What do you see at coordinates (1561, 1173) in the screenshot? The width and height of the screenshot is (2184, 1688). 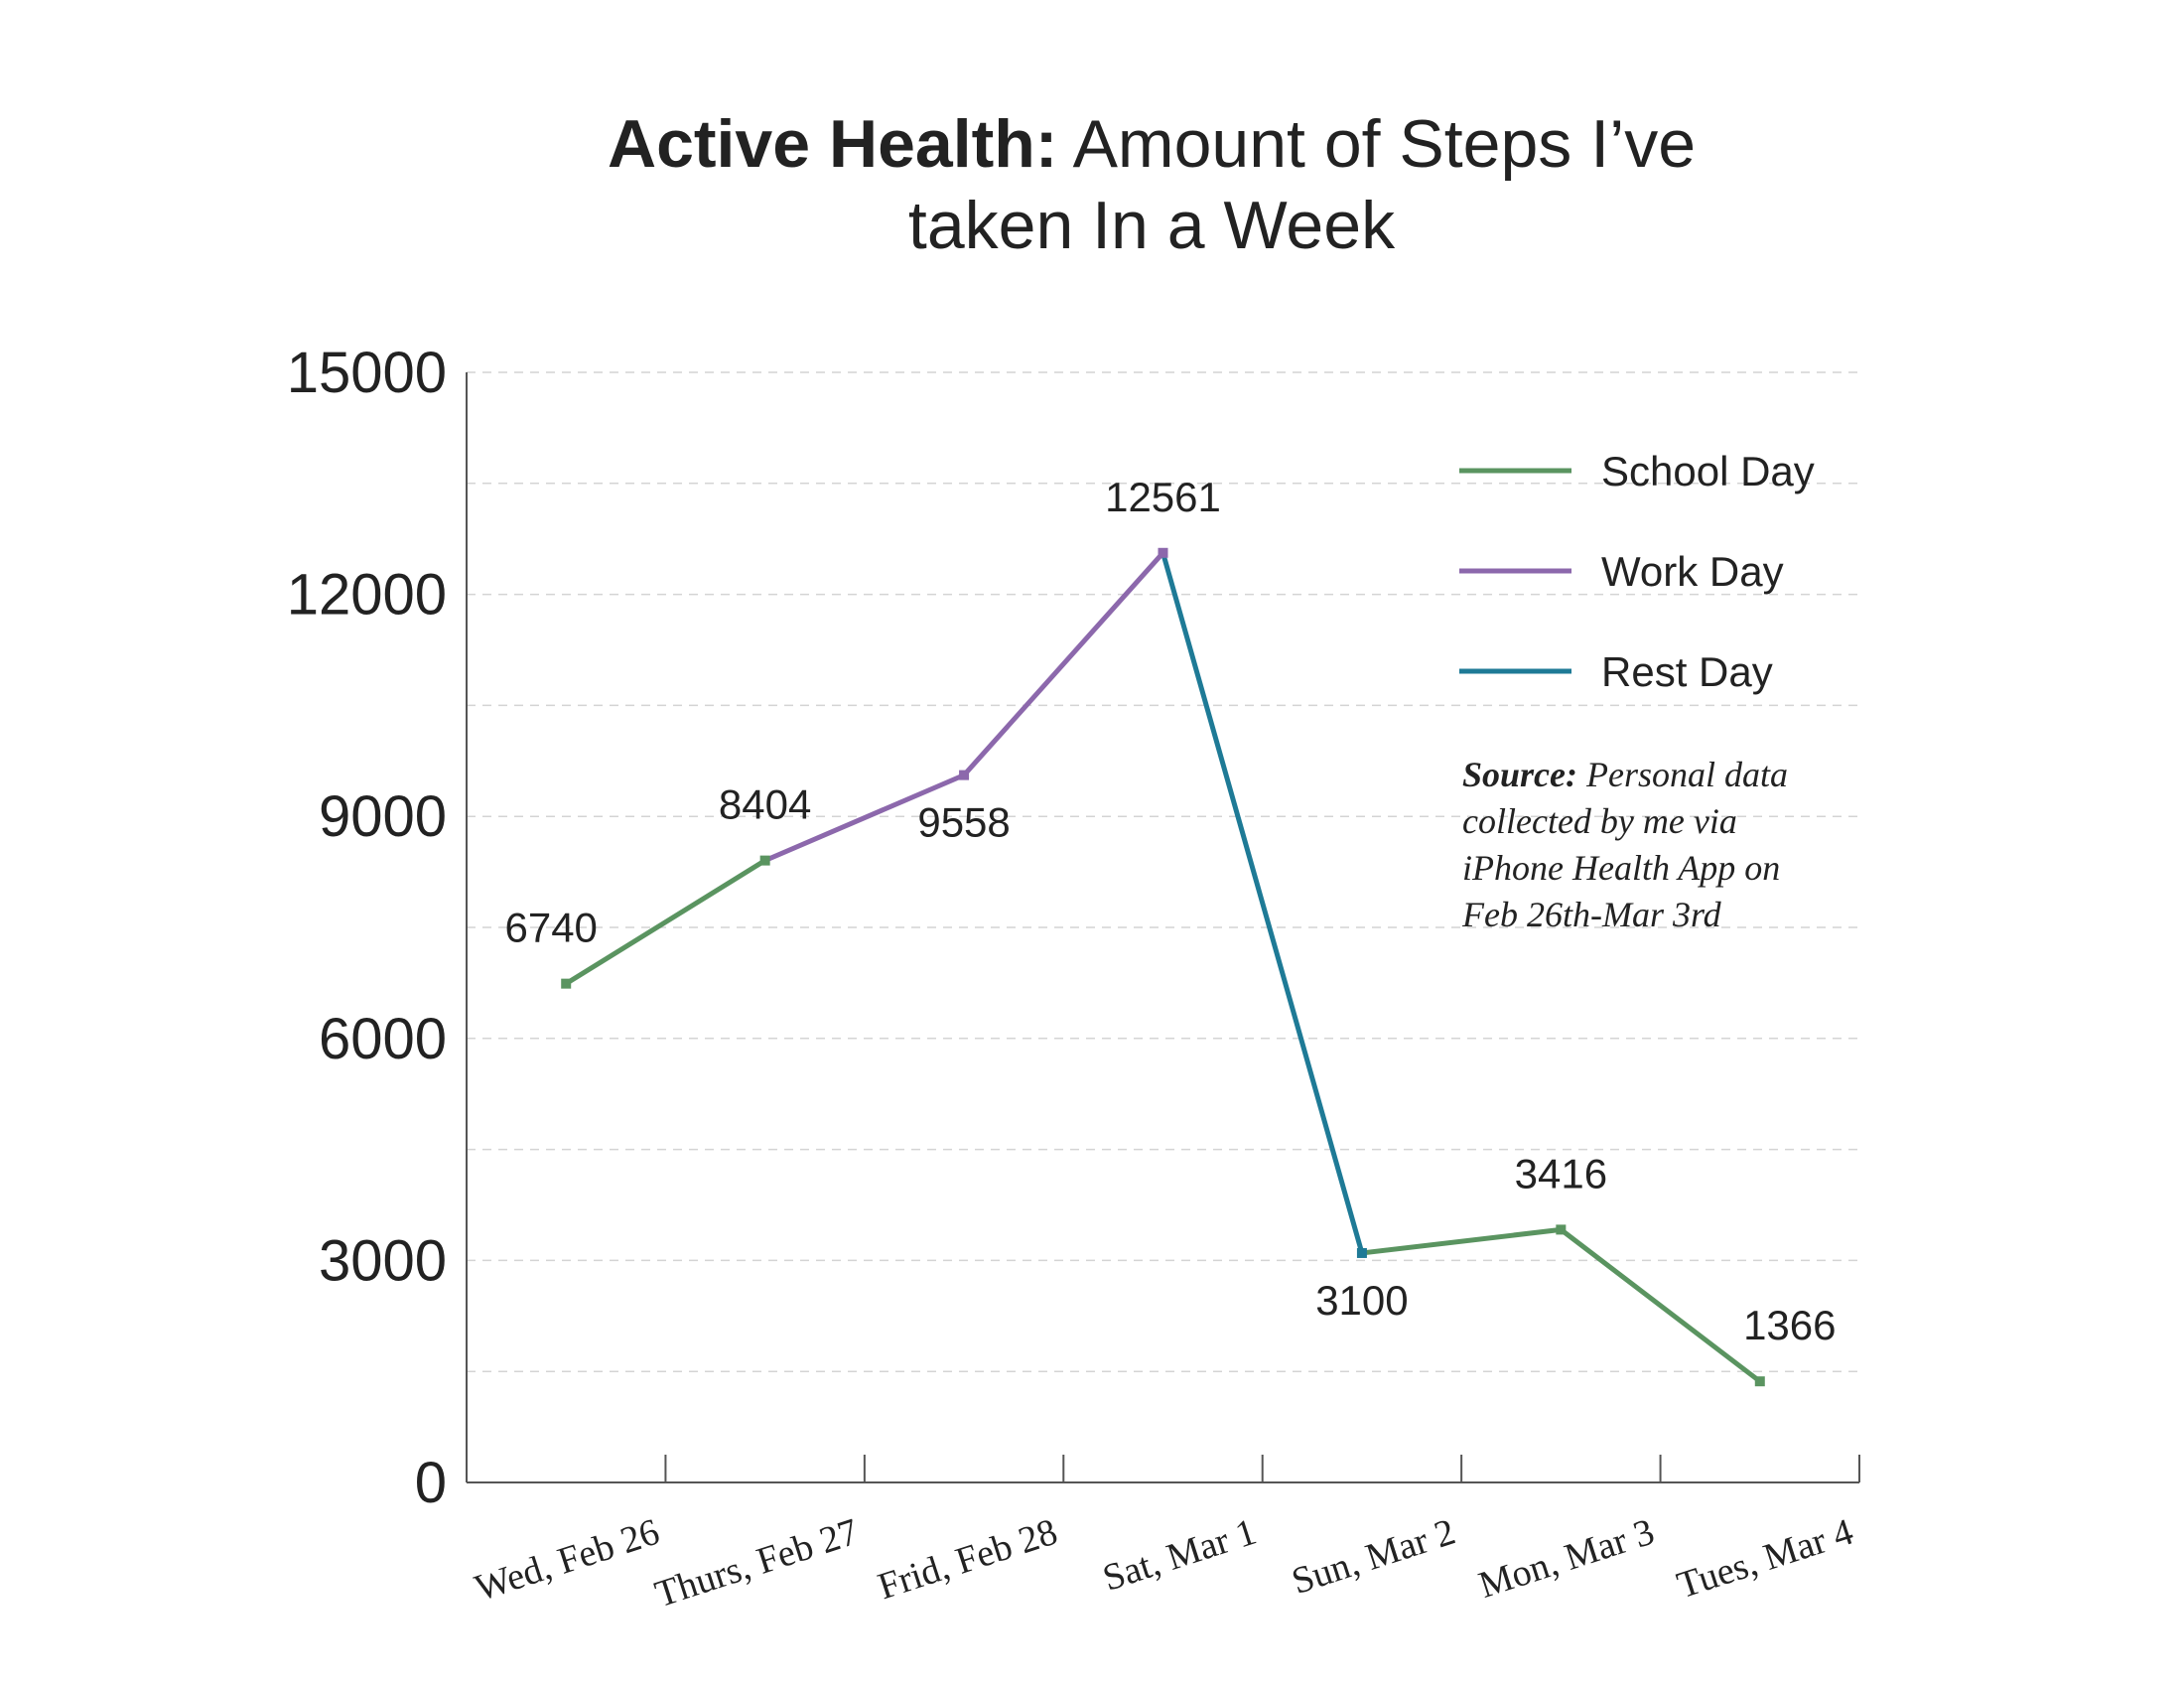 I see `data-label: 3416` at bounding box center [1561, 1173].